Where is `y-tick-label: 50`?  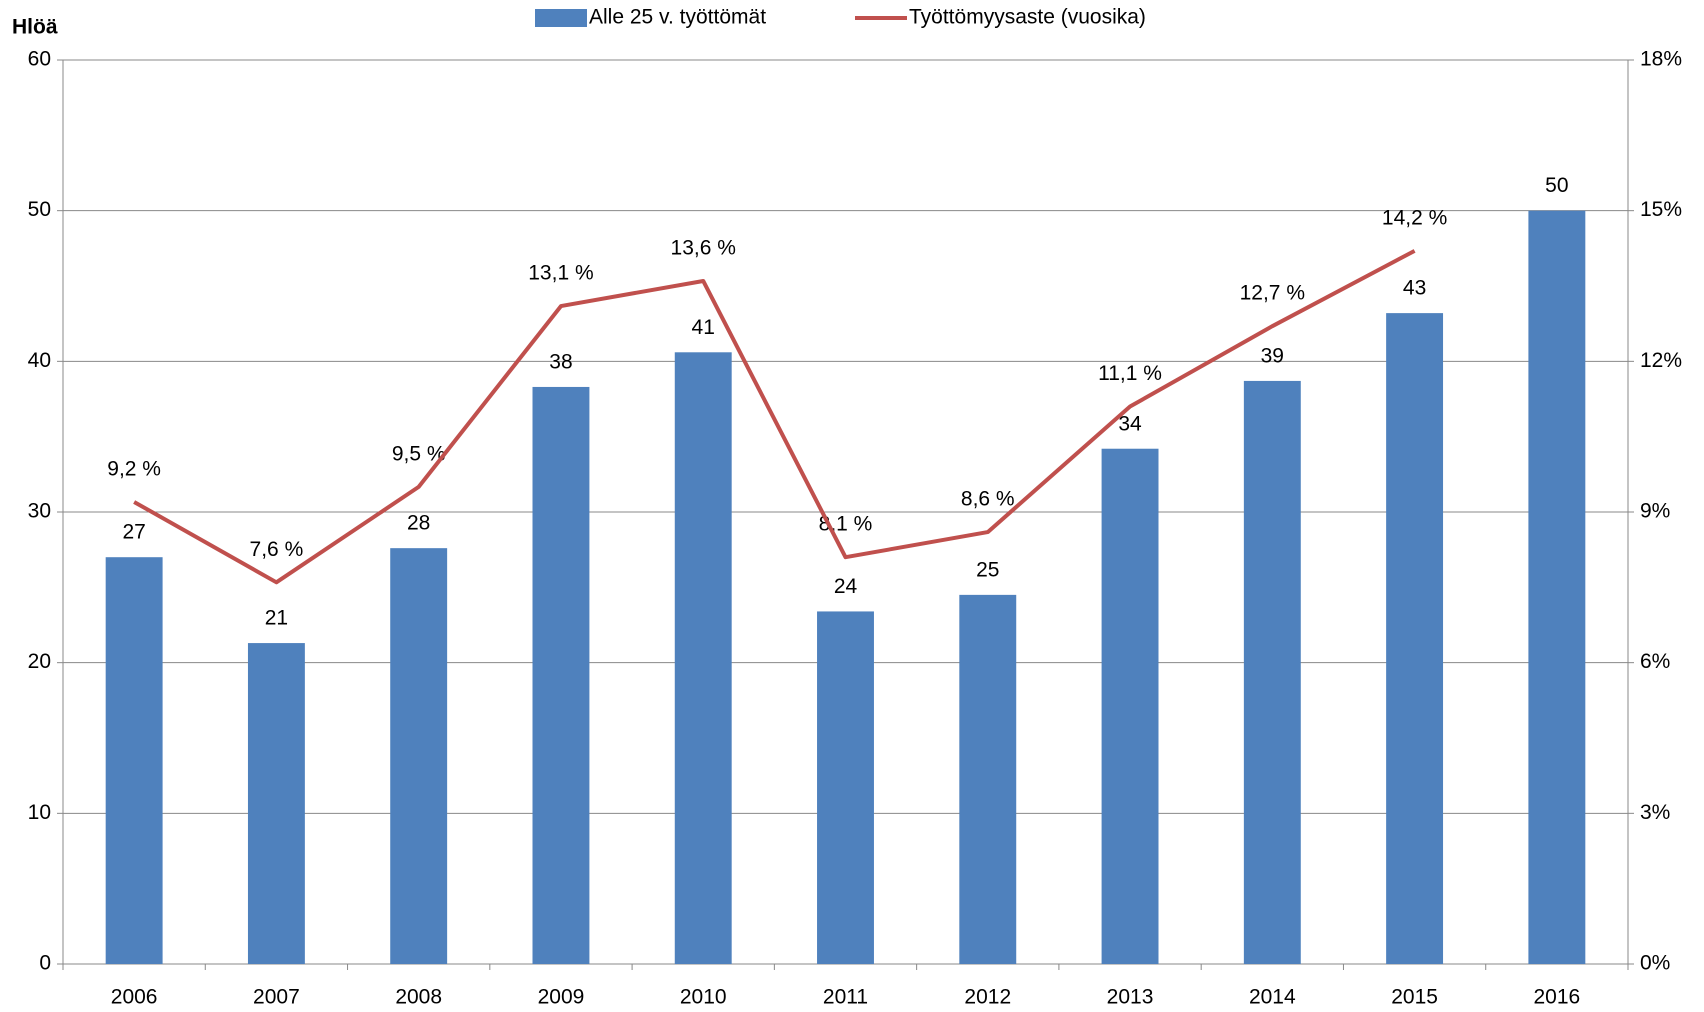
y-tick-label: 50 is located at coordinates (39, 209).